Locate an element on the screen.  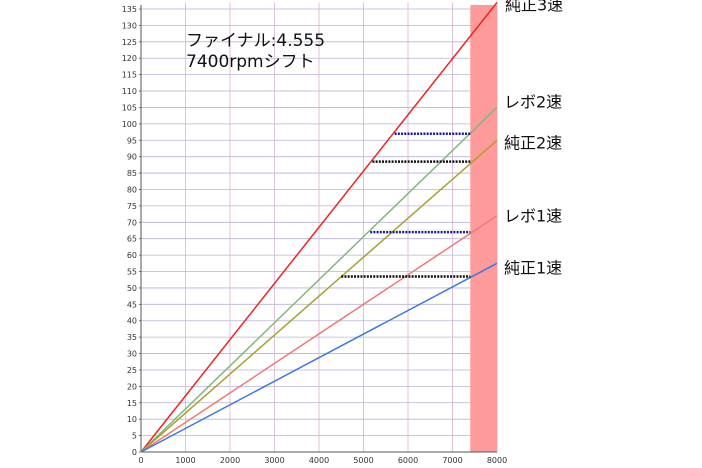
y-tick-label: 80 is located at coordinates (132, 189).